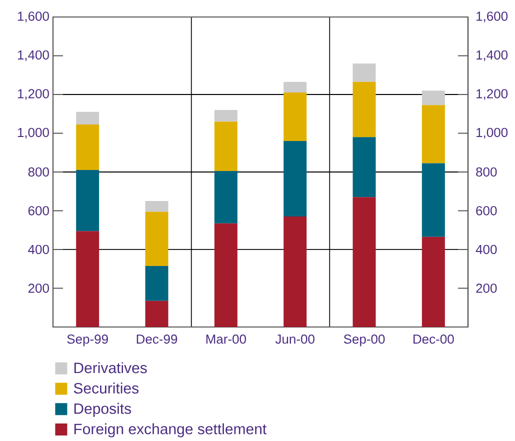  I want to click on x-tick-label: Dec-00, so click(434, 339).